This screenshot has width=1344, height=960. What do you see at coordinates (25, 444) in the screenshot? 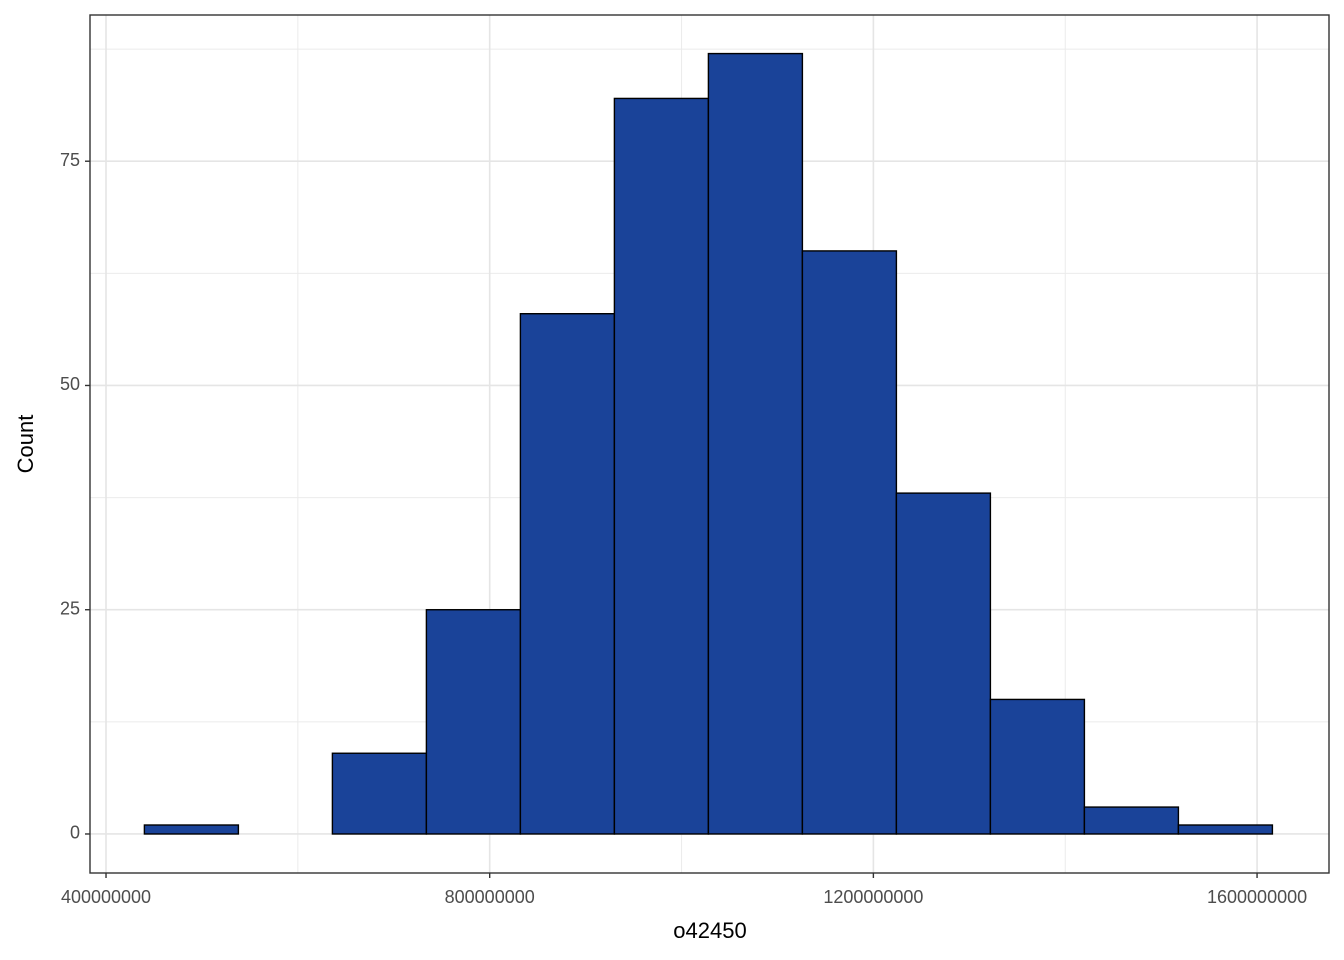
I see `y-axis-title: Count` at bounding box center [25, 444].